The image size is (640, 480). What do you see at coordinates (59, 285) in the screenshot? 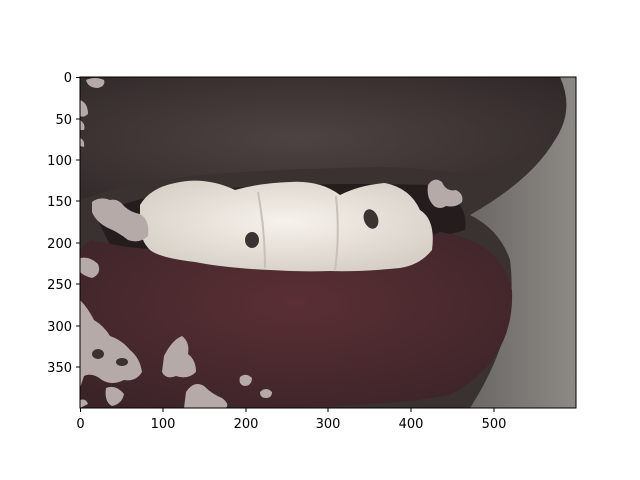
I see `y-tick-label: 250` at bounding box center [59, 285].